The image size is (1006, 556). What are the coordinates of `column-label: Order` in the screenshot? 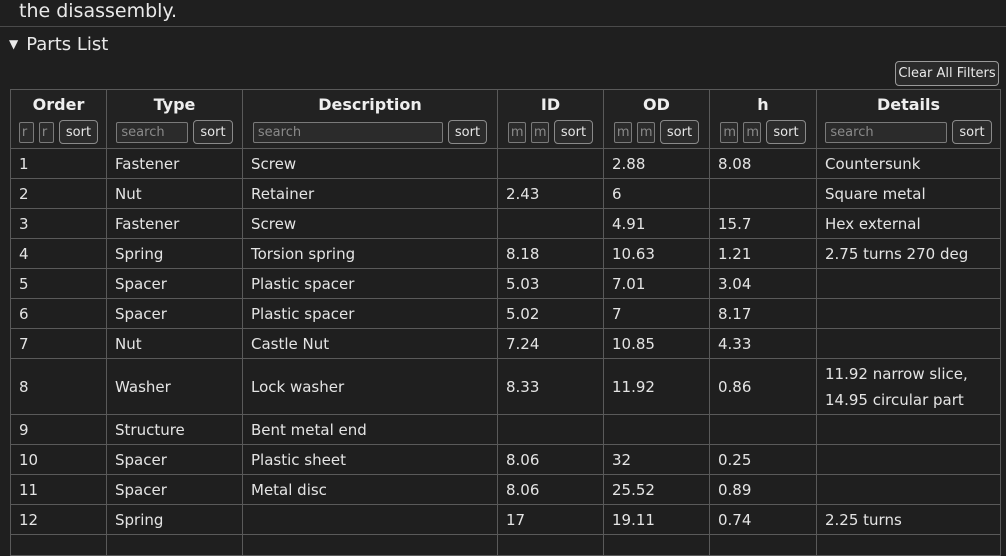 It's located at (58, 104).